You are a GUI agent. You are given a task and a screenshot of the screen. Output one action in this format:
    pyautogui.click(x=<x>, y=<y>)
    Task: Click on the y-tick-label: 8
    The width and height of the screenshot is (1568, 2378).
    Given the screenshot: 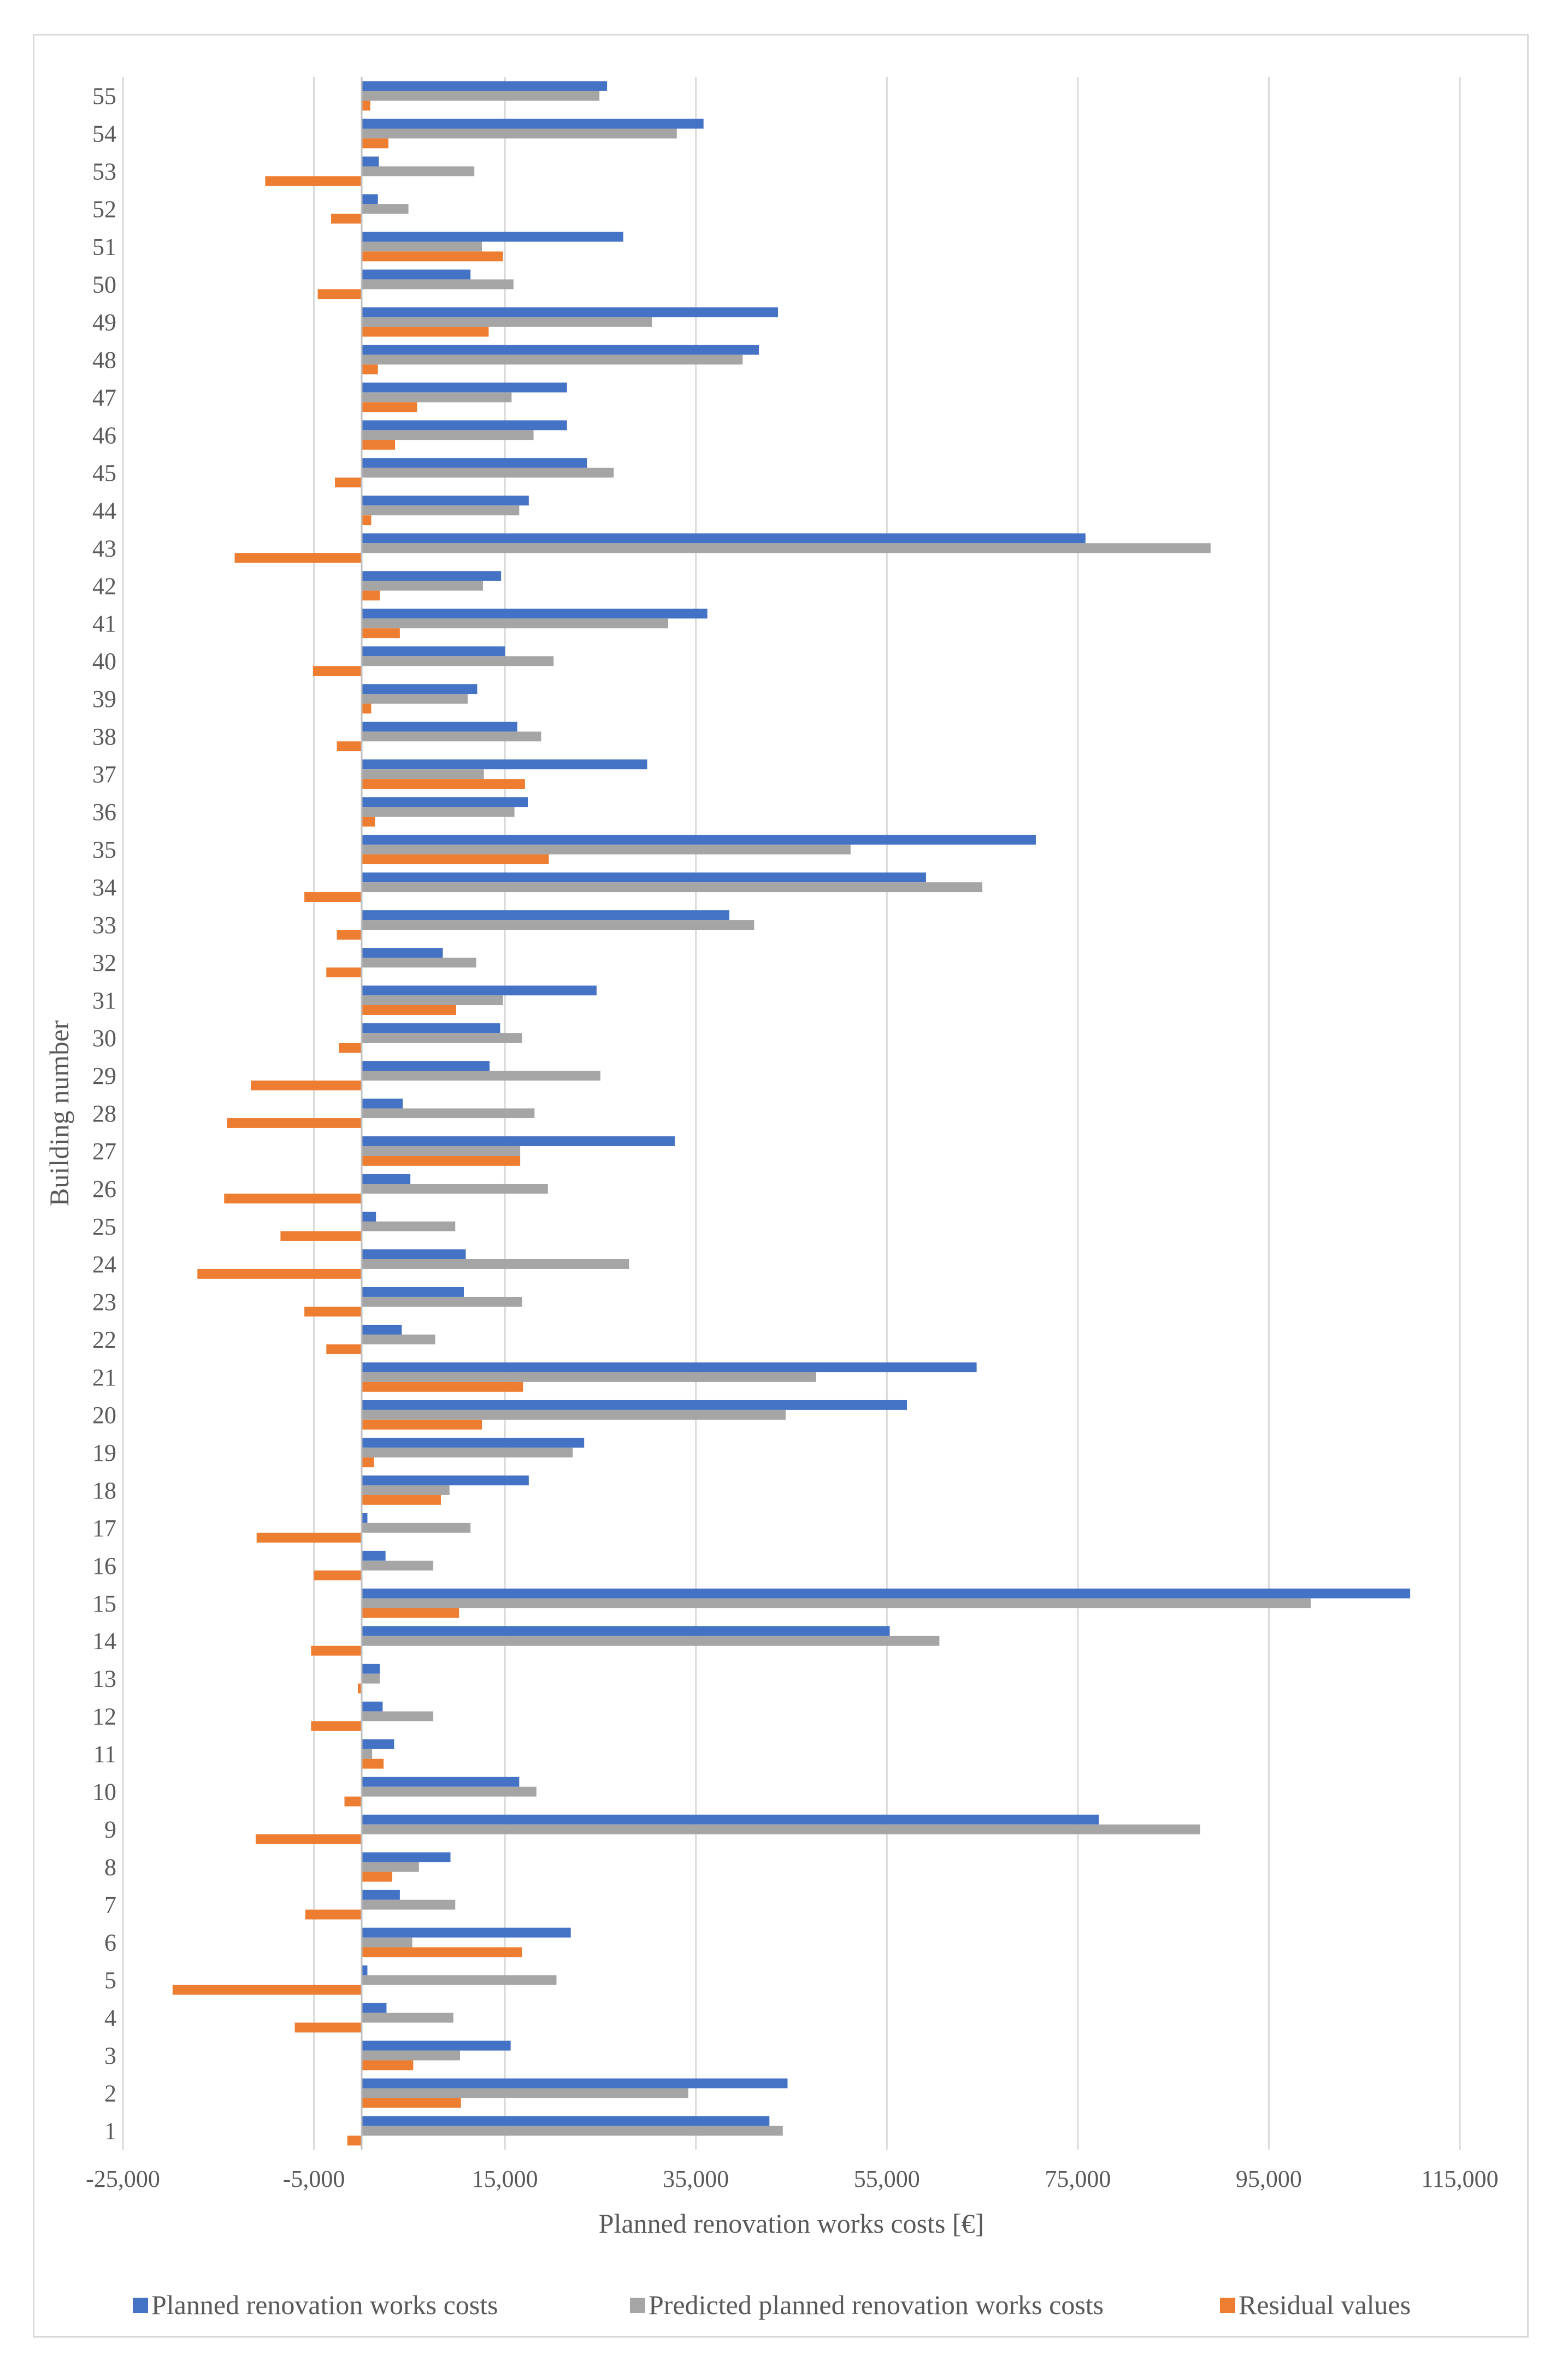 What is the action you would take?
    pyautogui.click(x=110, y=1867)
    